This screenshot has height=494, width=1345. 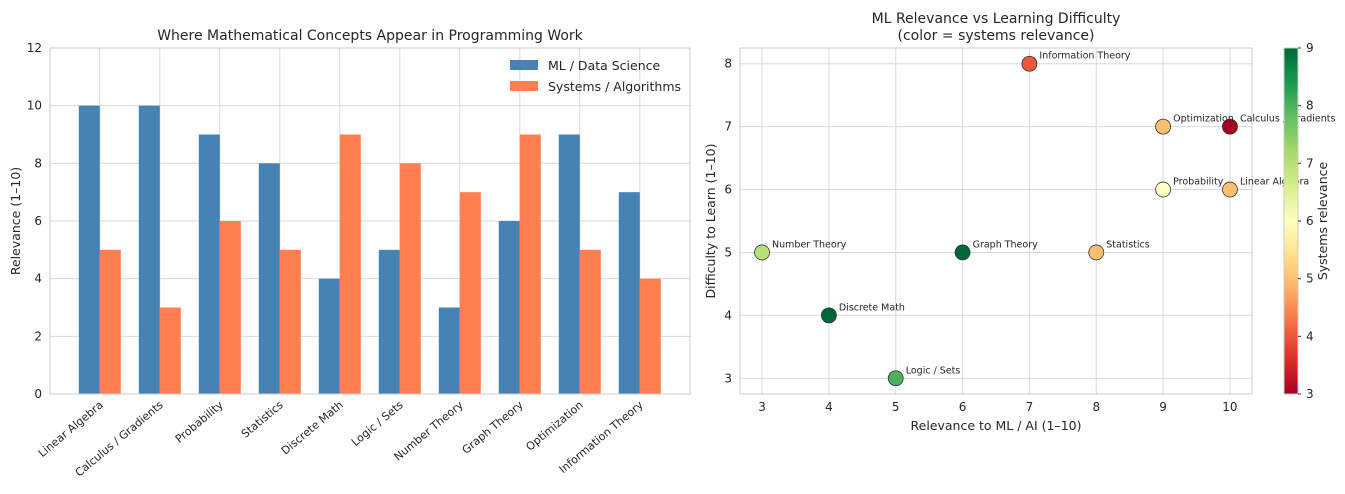 I want to click on x-tick-label: 9, so click(x=1163, y=407).